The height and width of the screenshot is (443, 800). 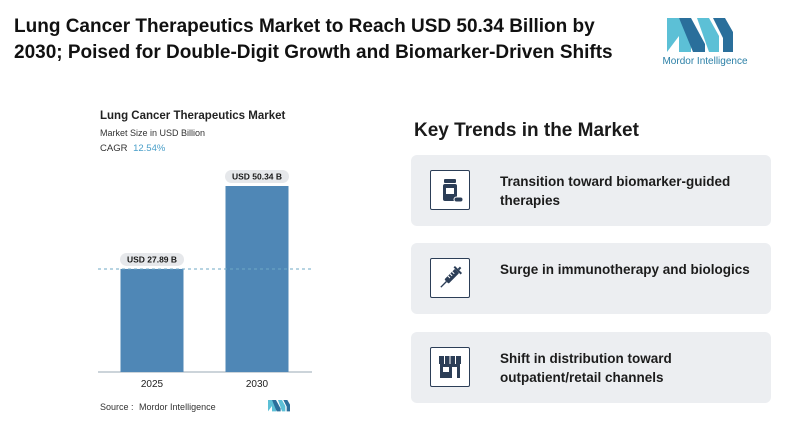 What do you see at coordinates (193, 116) in the screenshot?
I see `chart-title: Lung Cancer Therapeutics Market` at bounding box center [193, 116].